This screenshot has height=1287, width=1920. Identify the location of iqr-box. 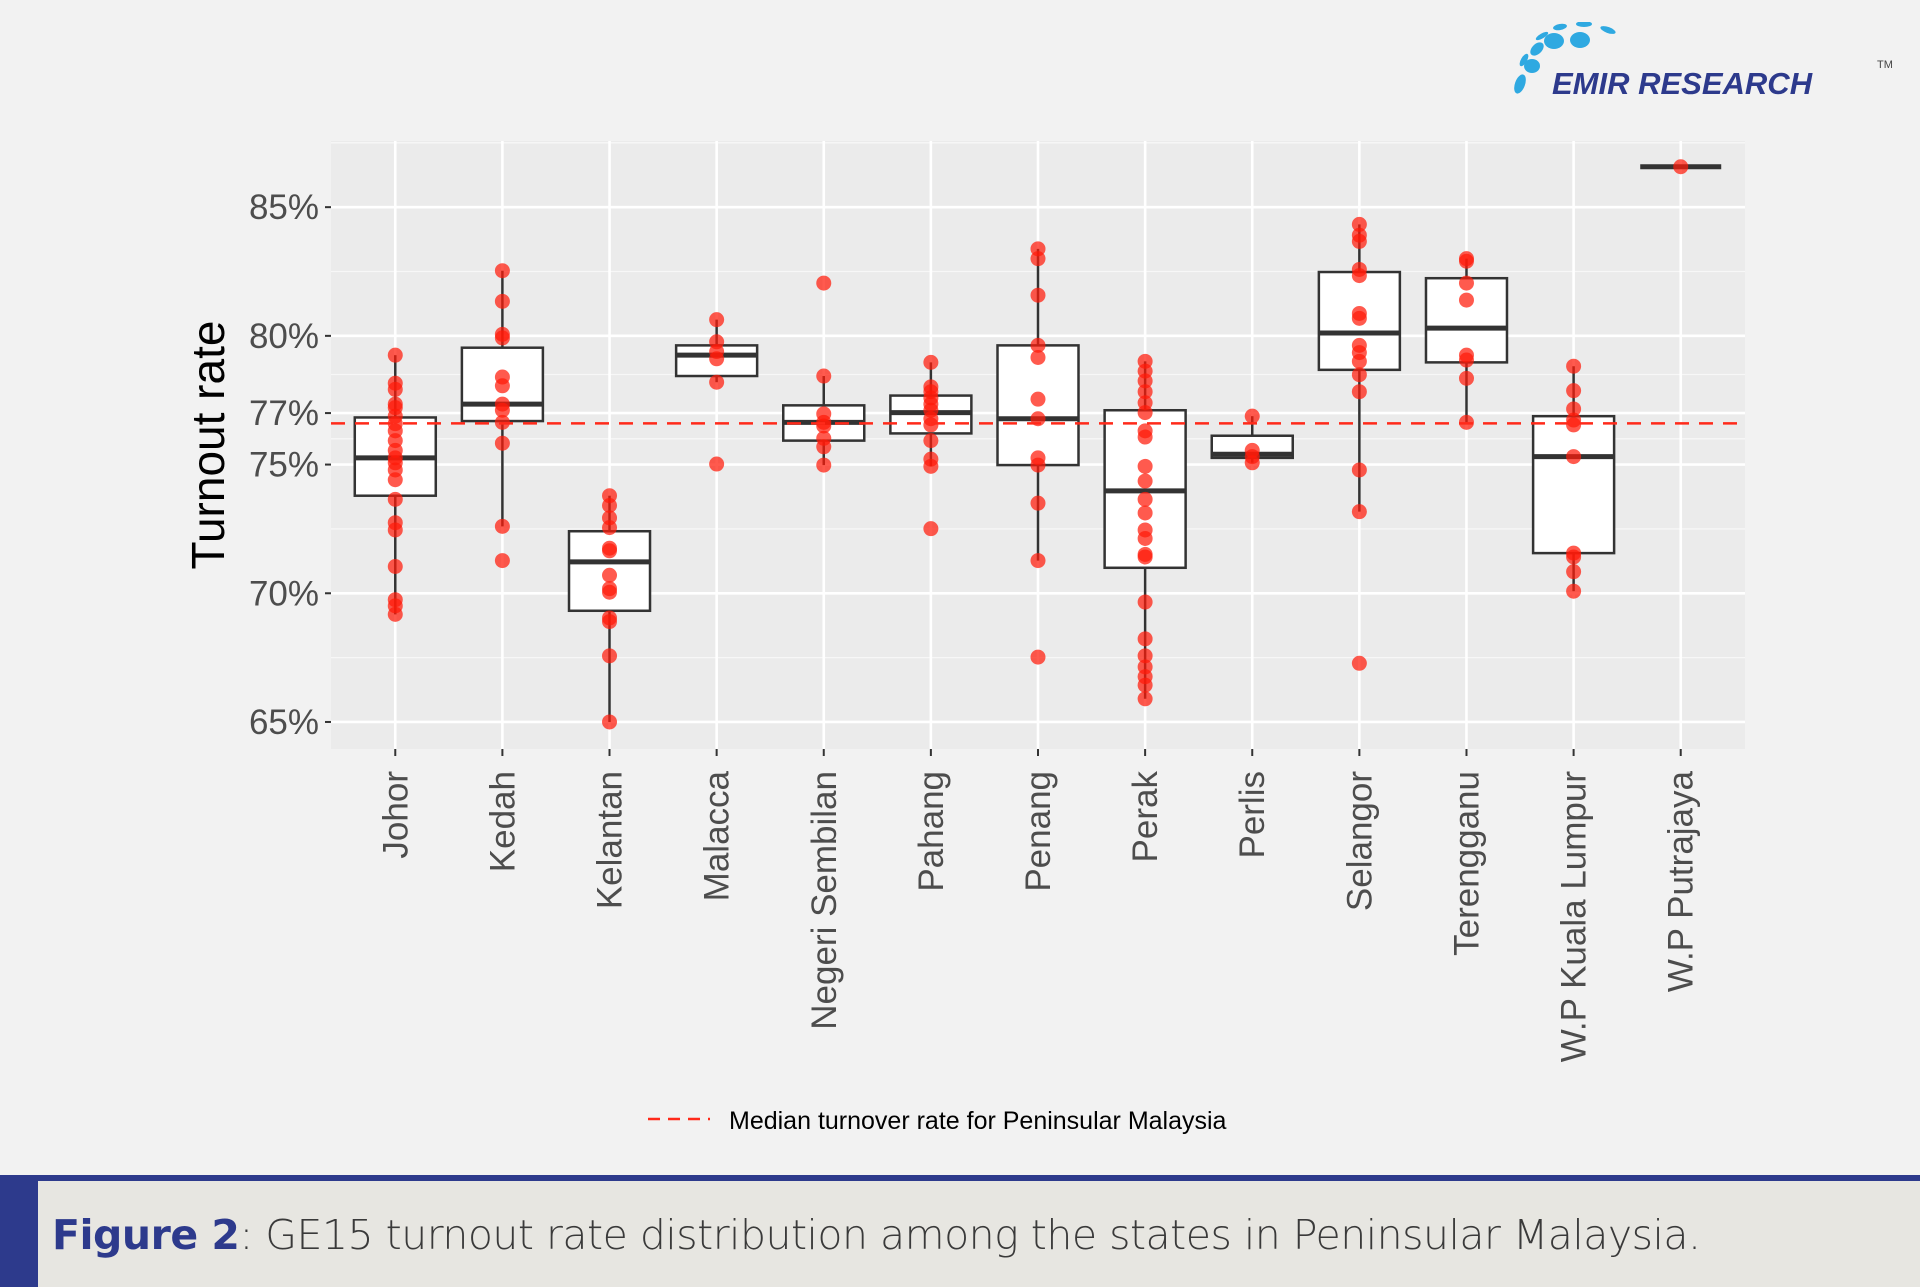
(1573, 484).